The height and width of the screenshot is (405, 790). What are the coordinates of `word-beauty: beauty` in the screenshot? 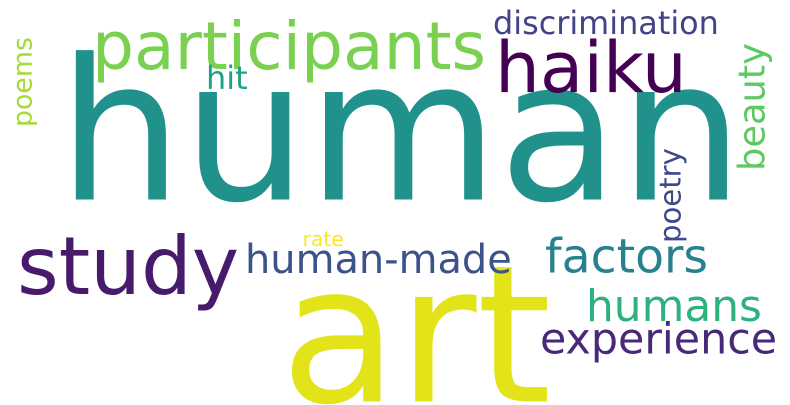 It's located at (752, 107).